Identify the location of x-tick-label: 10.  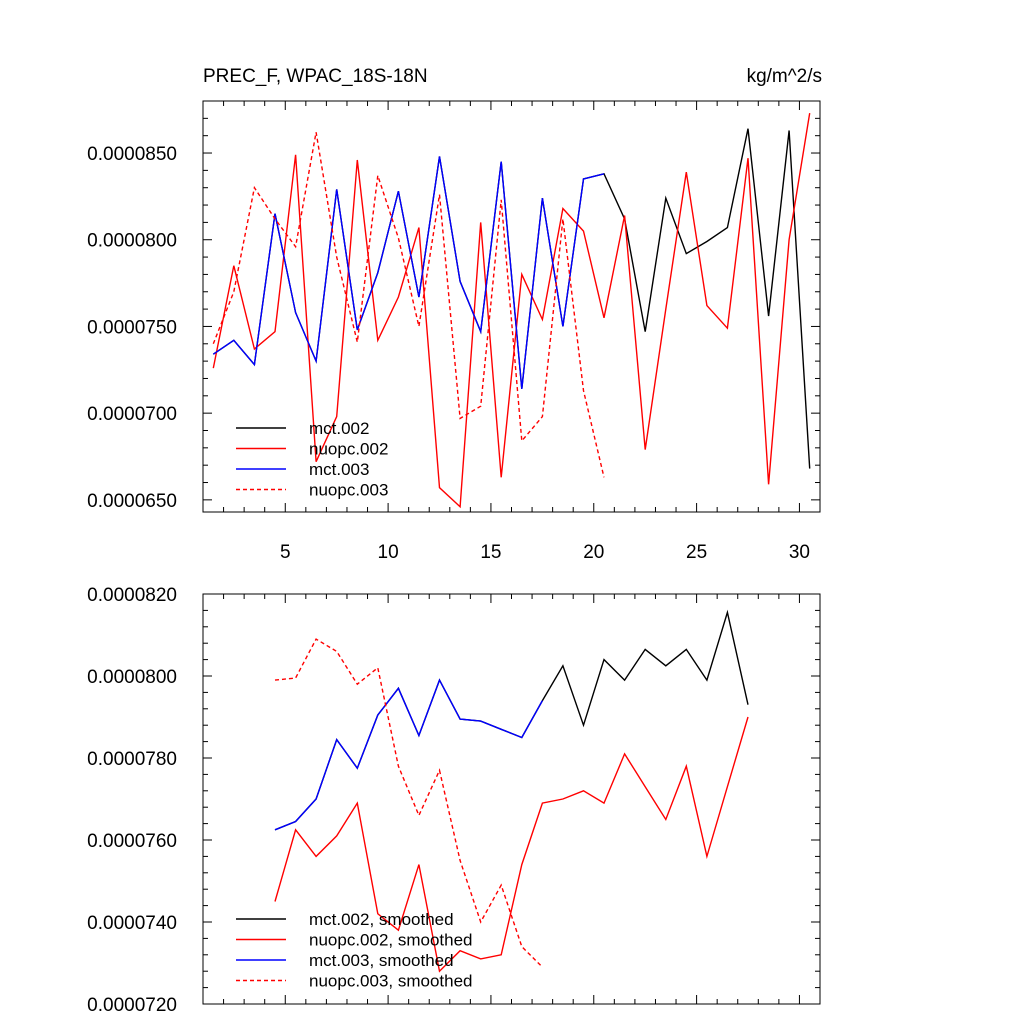
(388, 552).